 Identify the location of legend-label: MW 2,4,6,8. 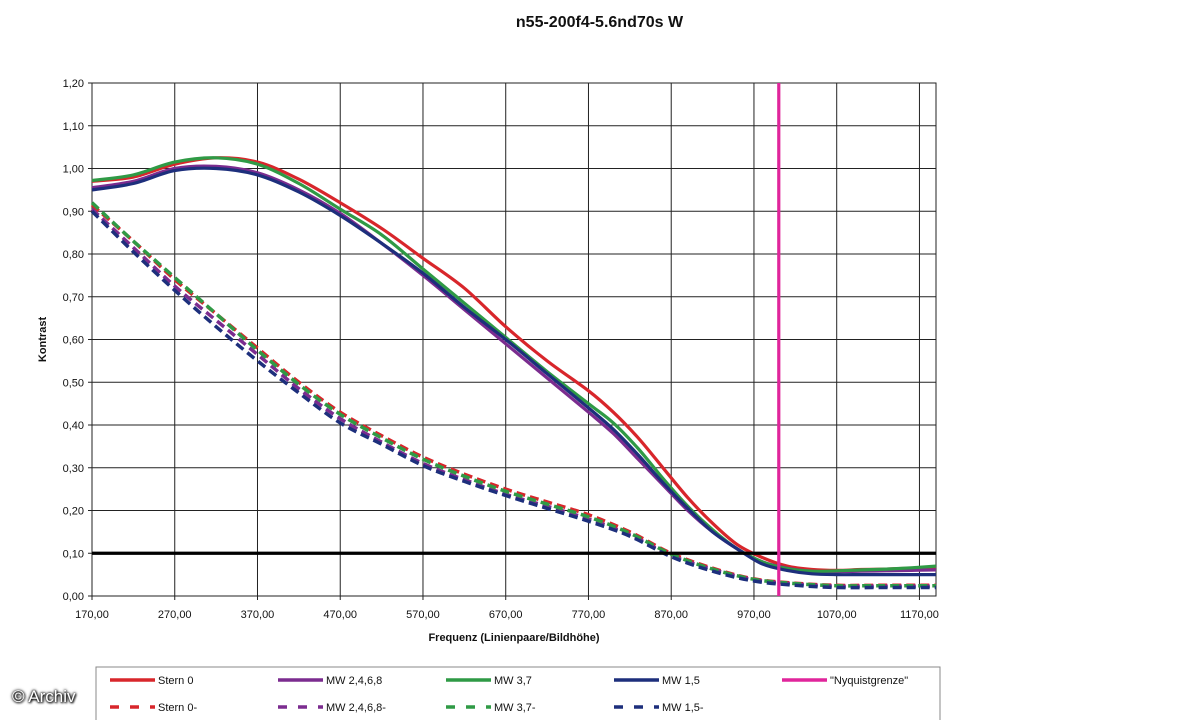
(354, 681).